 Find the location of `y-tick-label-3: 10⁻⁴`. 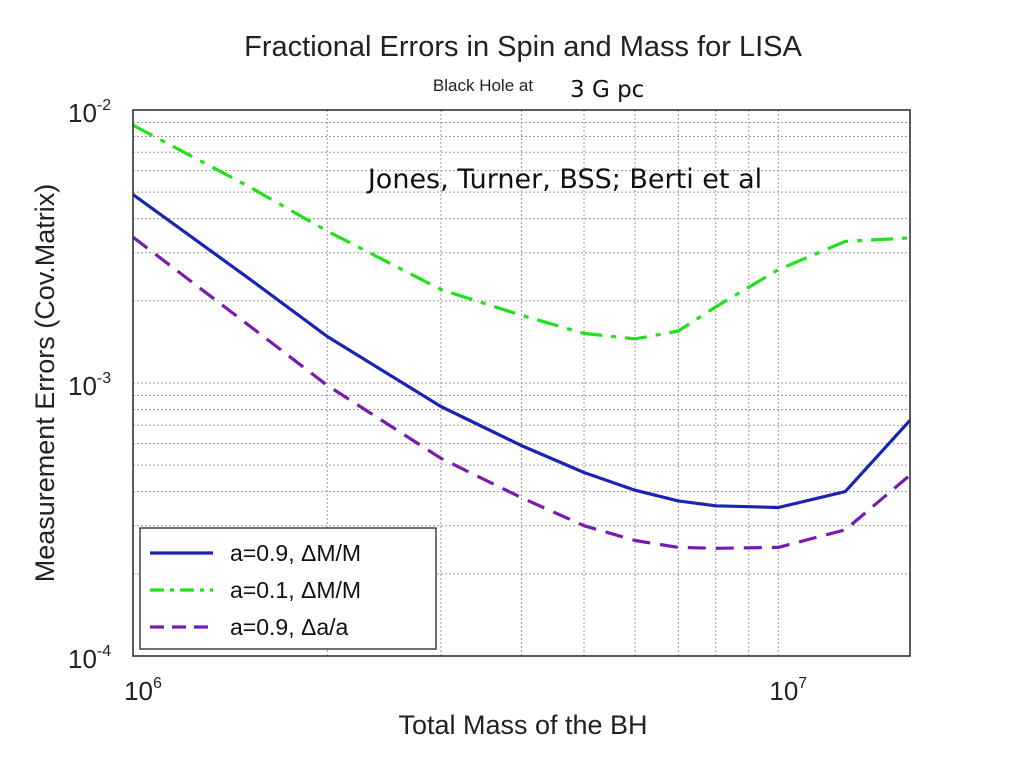

y-tick-label-3: 10⁻⁴ is located at coordinates (89, 658).